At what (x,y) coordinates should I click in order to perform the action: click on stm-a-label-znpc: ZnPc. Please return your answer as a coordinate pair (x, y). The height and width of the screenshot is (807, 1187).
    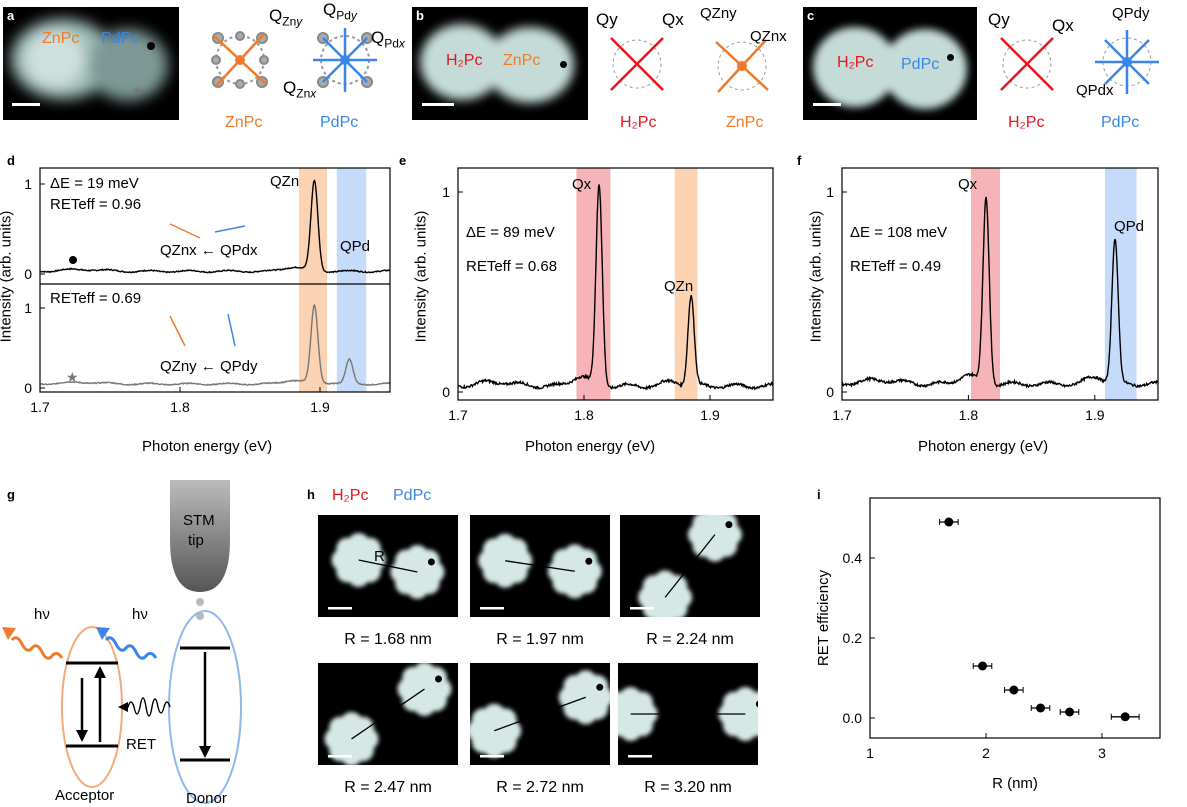
    Looking at the image, I should click on (61, 38).